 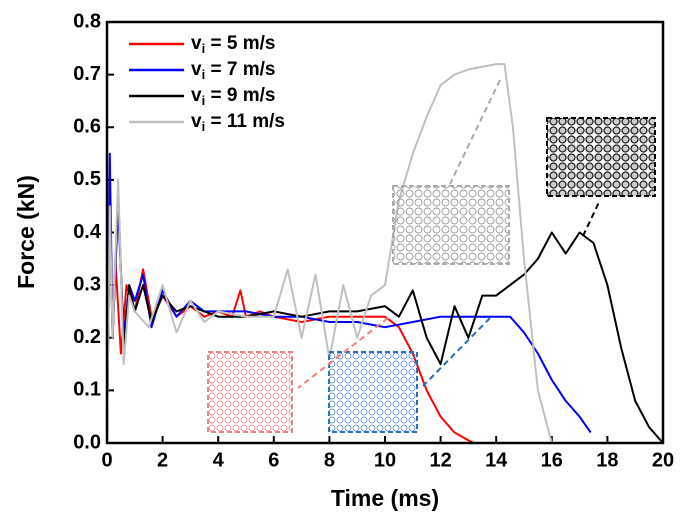 I want to click on legend-label: vi = 11 m/s, so click(x=238, y=122).